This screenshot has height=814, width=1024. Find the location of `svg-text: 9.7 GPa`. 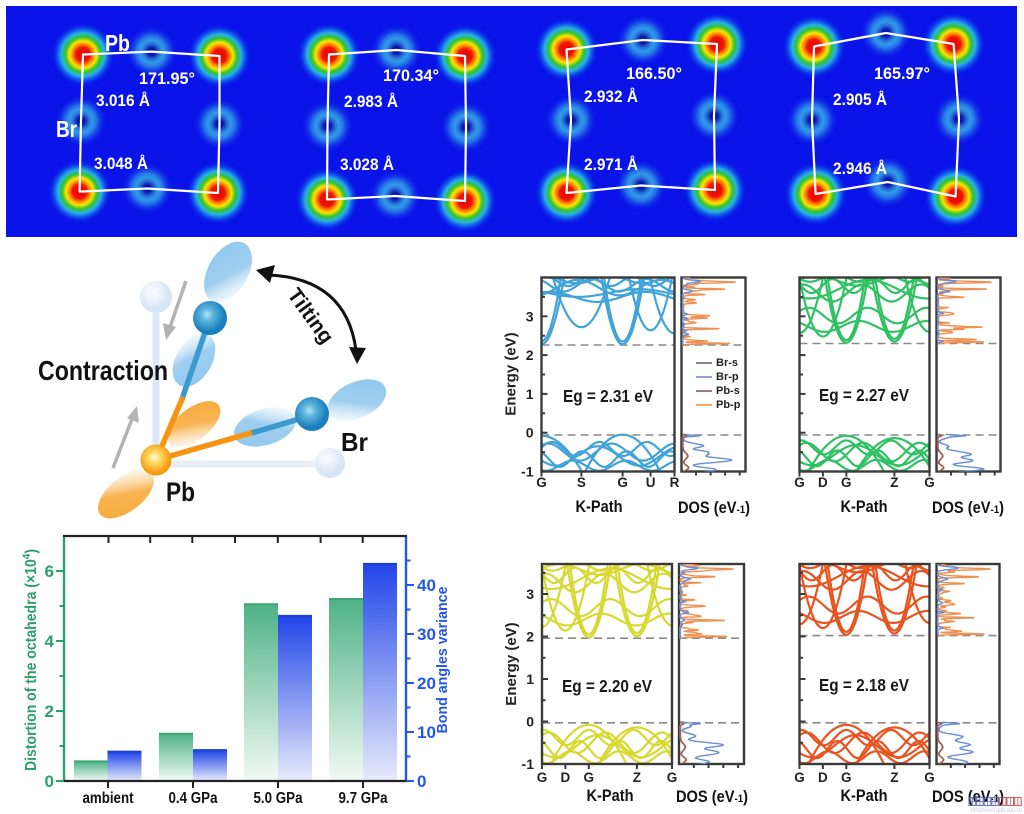

svg-text: 9.7 GPa is located at coordinates (363, 798).